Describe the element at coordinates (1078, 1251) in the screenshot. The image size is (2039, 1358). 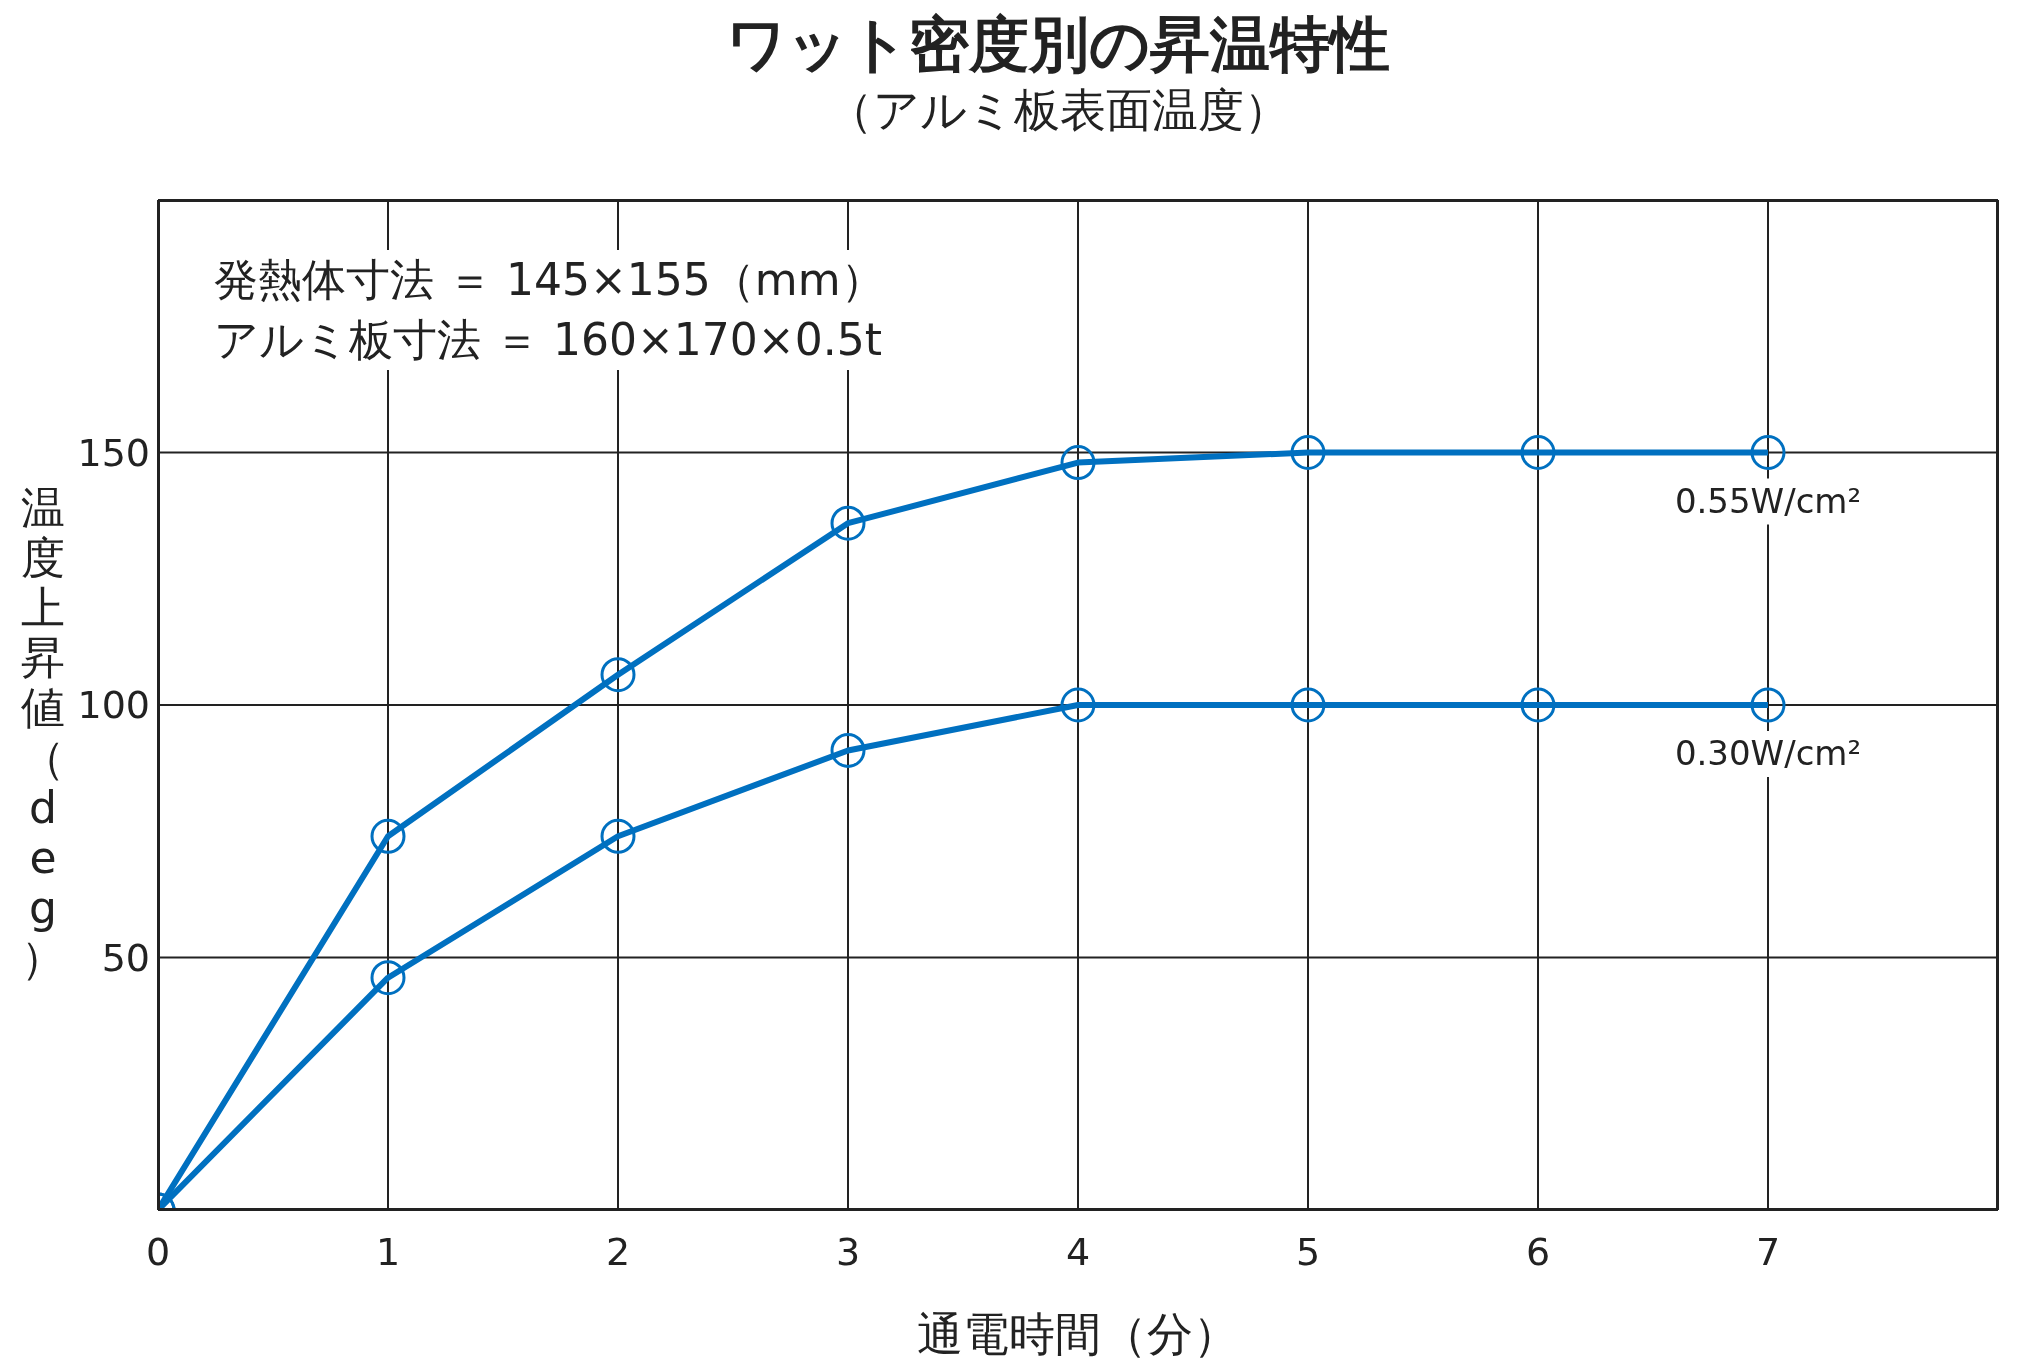
I see `x-tick-label: 4` at that location.